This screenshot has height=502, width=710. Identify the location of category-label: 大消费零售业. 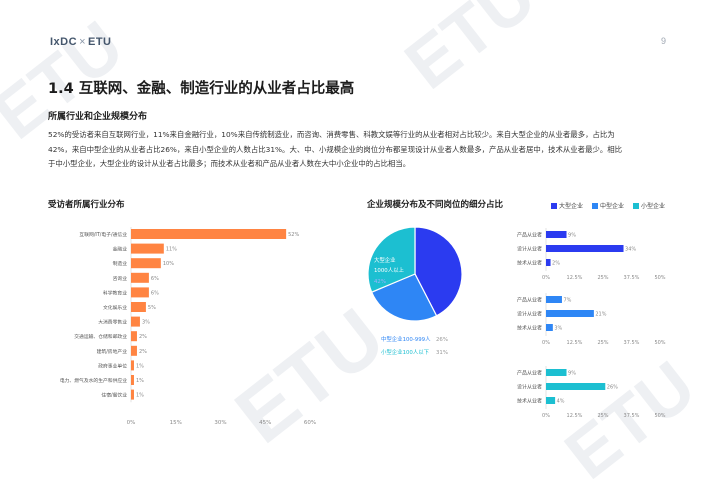
(112, 322).